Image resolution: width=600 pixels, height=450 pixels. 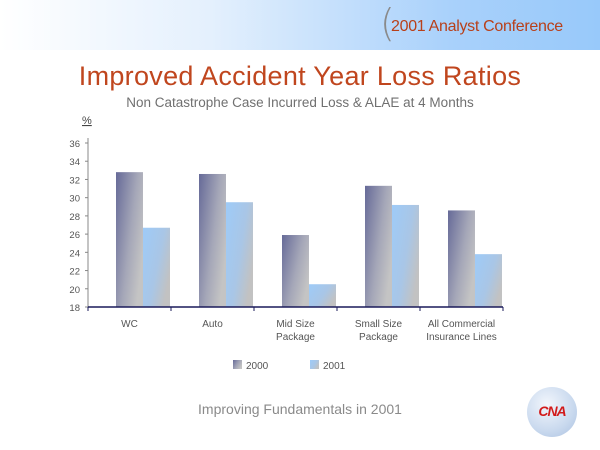 What do you see at coordinates (300, 76) in the screenshot?
I see `slide-title: Improved Accident Year Loss Ratios` at bounding box center [300, 76].